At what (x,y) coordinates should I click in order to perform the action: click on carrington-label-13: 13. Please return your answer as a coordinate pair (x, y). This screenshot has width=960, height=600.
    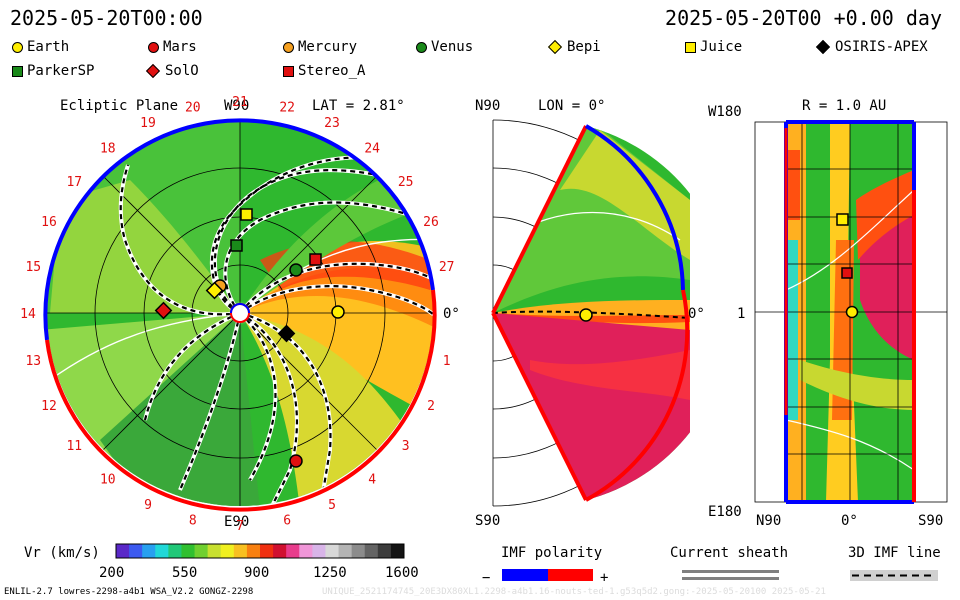
    Looking at the image, I should click on (33, 361).